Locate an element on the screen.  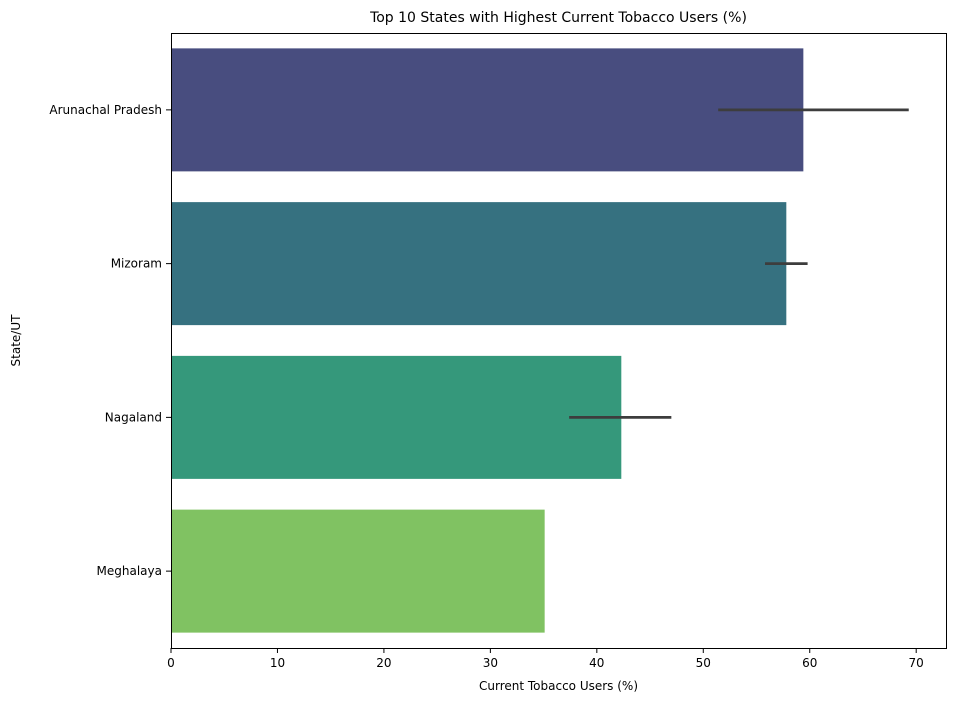
y-tick-label: Arunachal Pradesh is located at coordinates (105, 110).